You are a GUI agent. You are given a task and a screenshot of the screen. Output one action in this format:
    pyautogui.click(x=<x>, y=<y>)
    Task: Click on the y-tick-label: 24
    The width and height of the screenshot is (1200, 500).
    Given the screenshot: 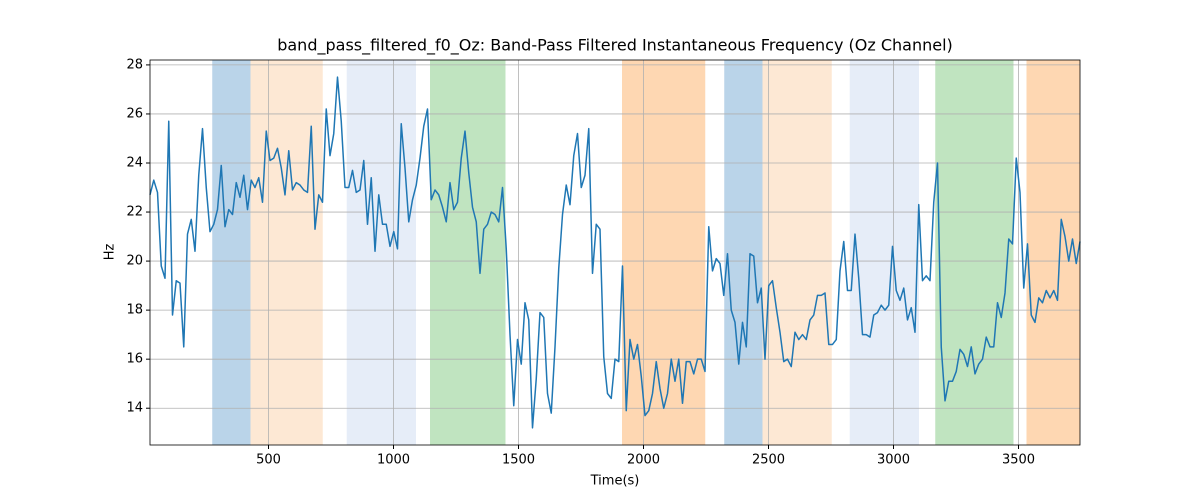 What is the action you would take?
    pyautogui.click(x=134, y=162)
    